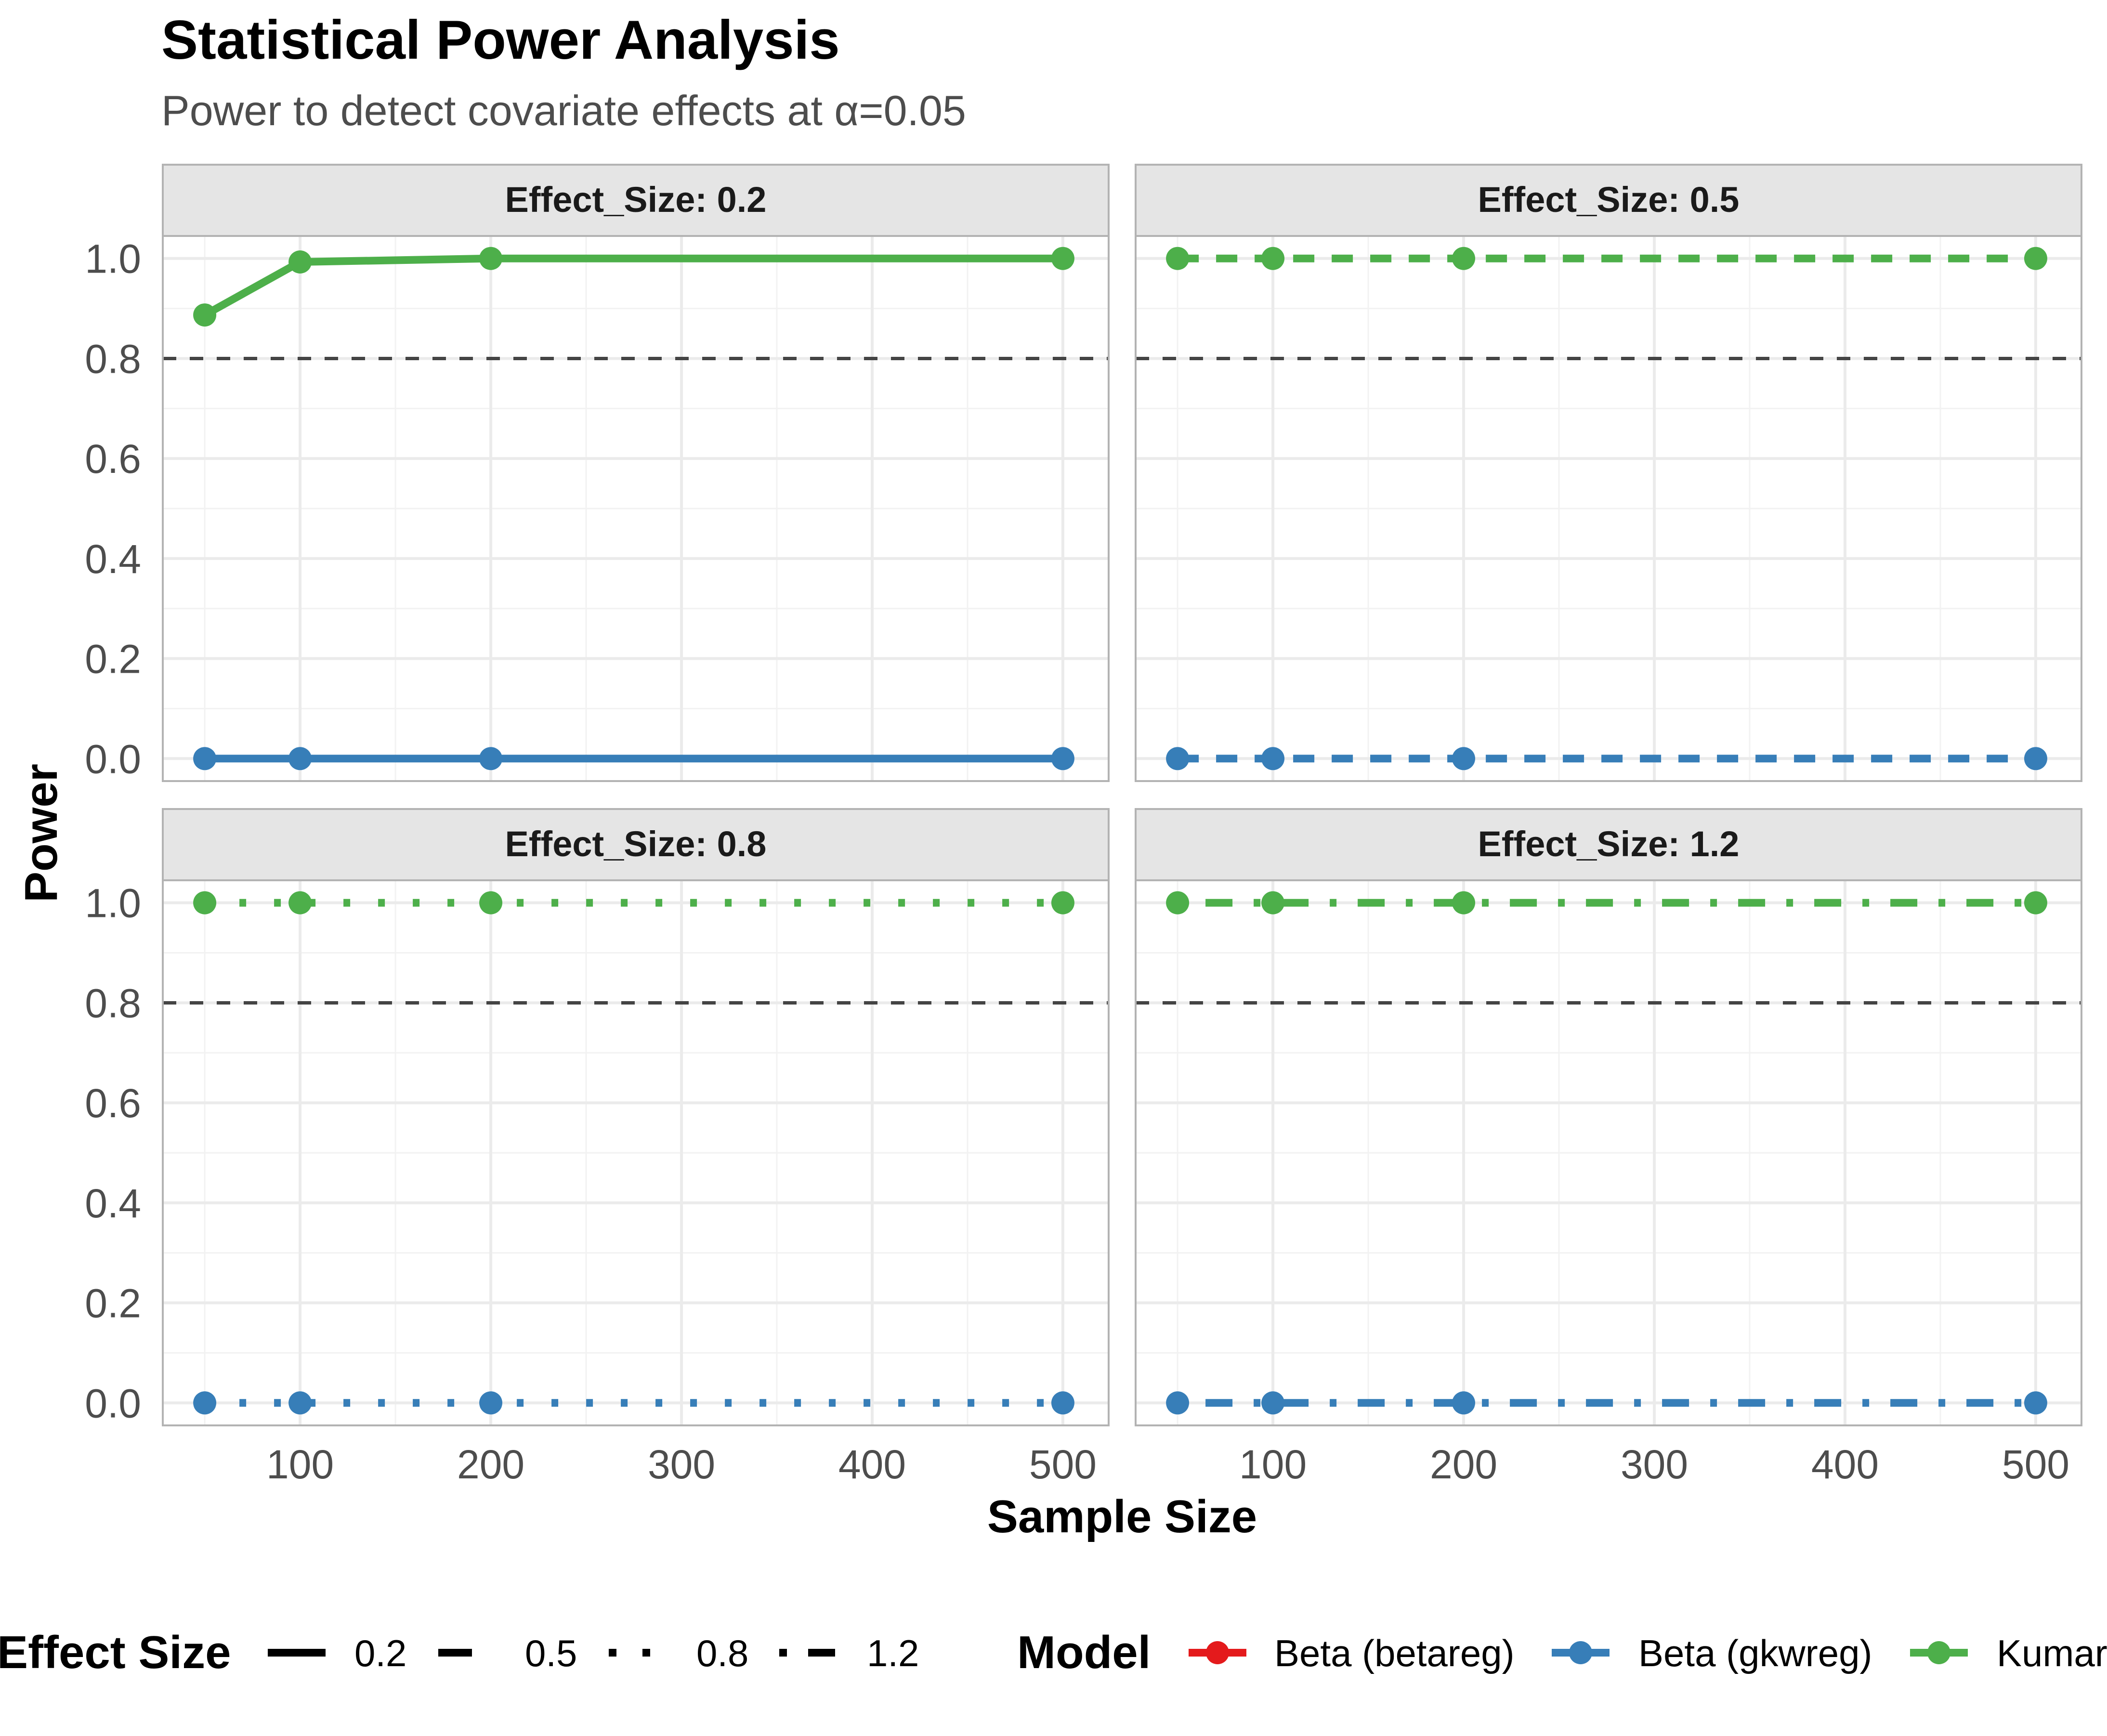 This screenshot has width=2107, height=1736. Describe the element at coordinates (1394, 1653) in the screenshot. I see `legend-model-label: Beta (betareg)` at that location.